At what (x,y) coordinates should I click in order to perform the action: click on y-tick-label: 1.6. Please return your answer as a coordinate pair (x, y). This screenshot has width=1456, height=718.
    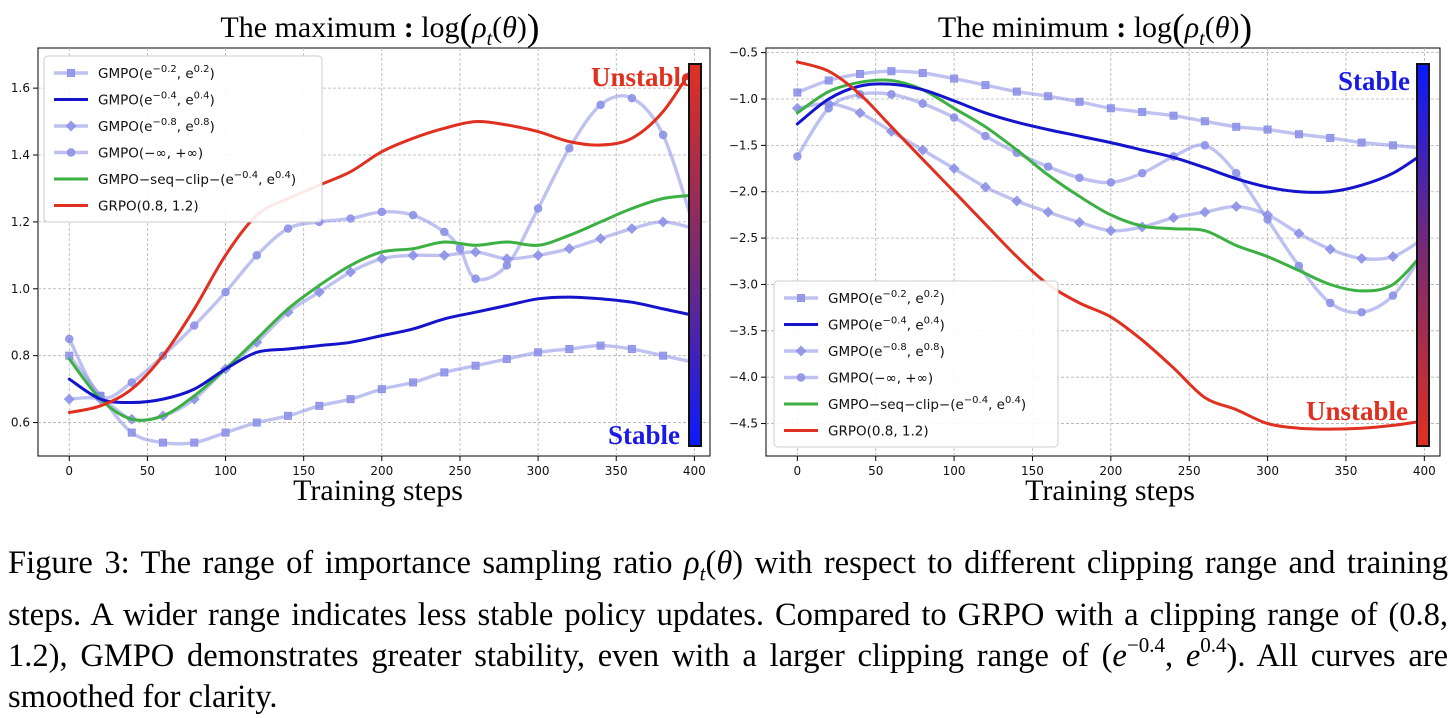
    Looking at the image, I should click on (20, 88).